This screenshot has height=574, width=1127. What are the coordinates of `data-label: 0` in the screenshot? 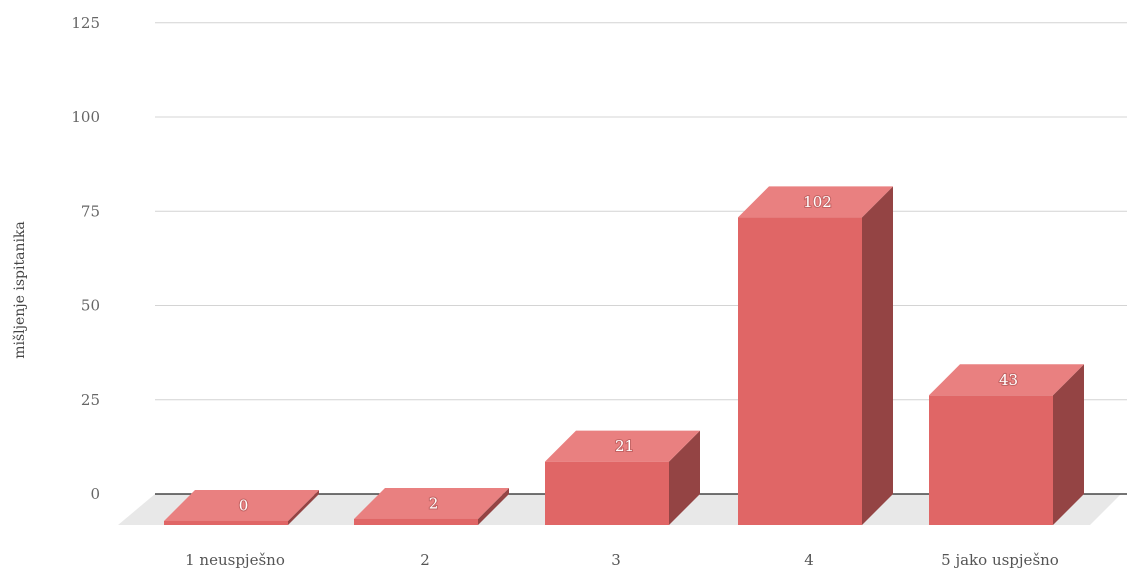 It's located at (244, 506).